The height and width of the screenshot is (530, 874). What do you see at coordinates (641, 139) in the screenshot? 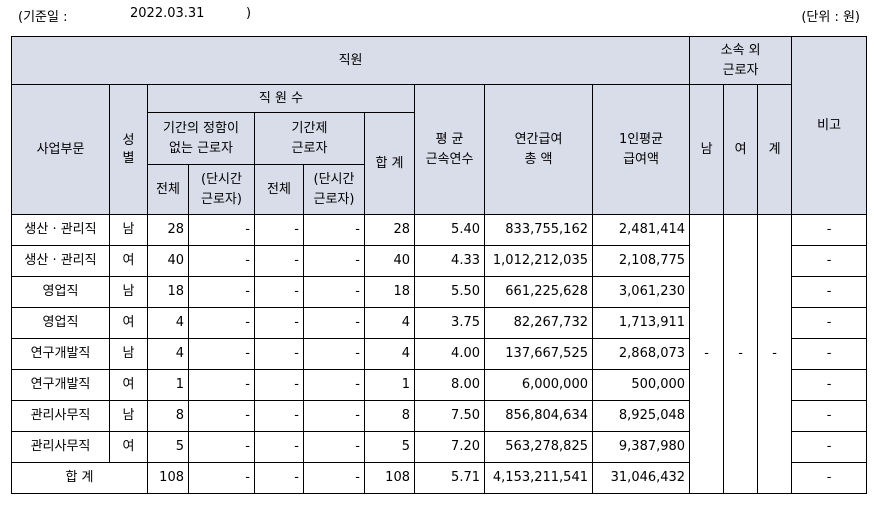
I see `avg-pay-header-line1: 1인평균` at bounding box center [641, 139].